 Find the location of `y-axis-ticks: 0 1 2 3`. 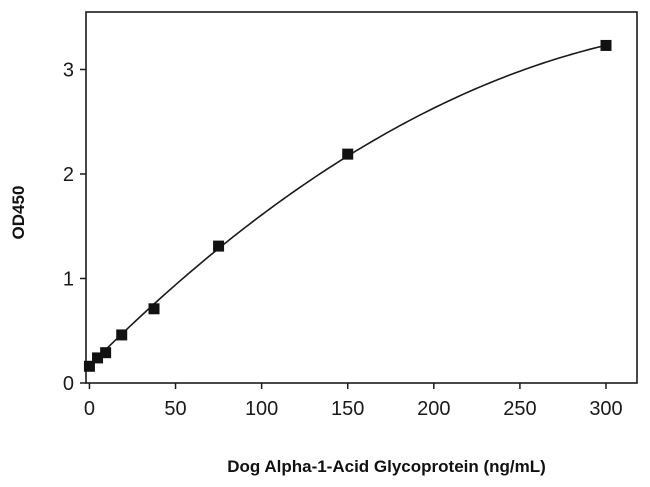

y-axis-ticks: 0 1 2 3 is located at coordinates (74, 227).